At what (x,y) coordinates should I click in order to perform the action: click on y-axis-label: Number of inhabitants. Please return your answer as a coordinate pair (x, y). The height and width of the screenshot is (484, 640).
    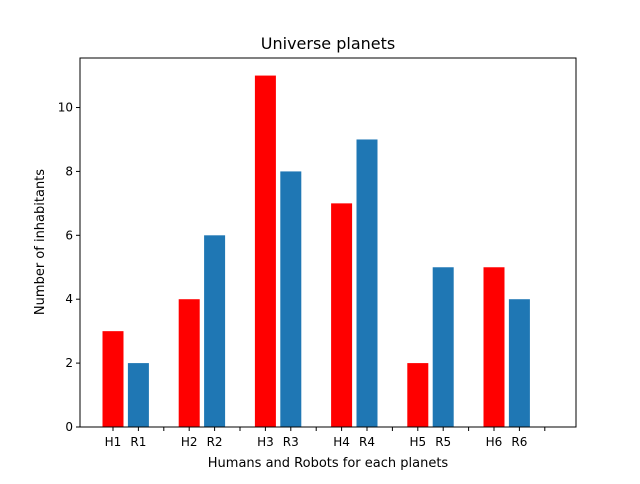
    Looking at the image, I should click on (40, 242).